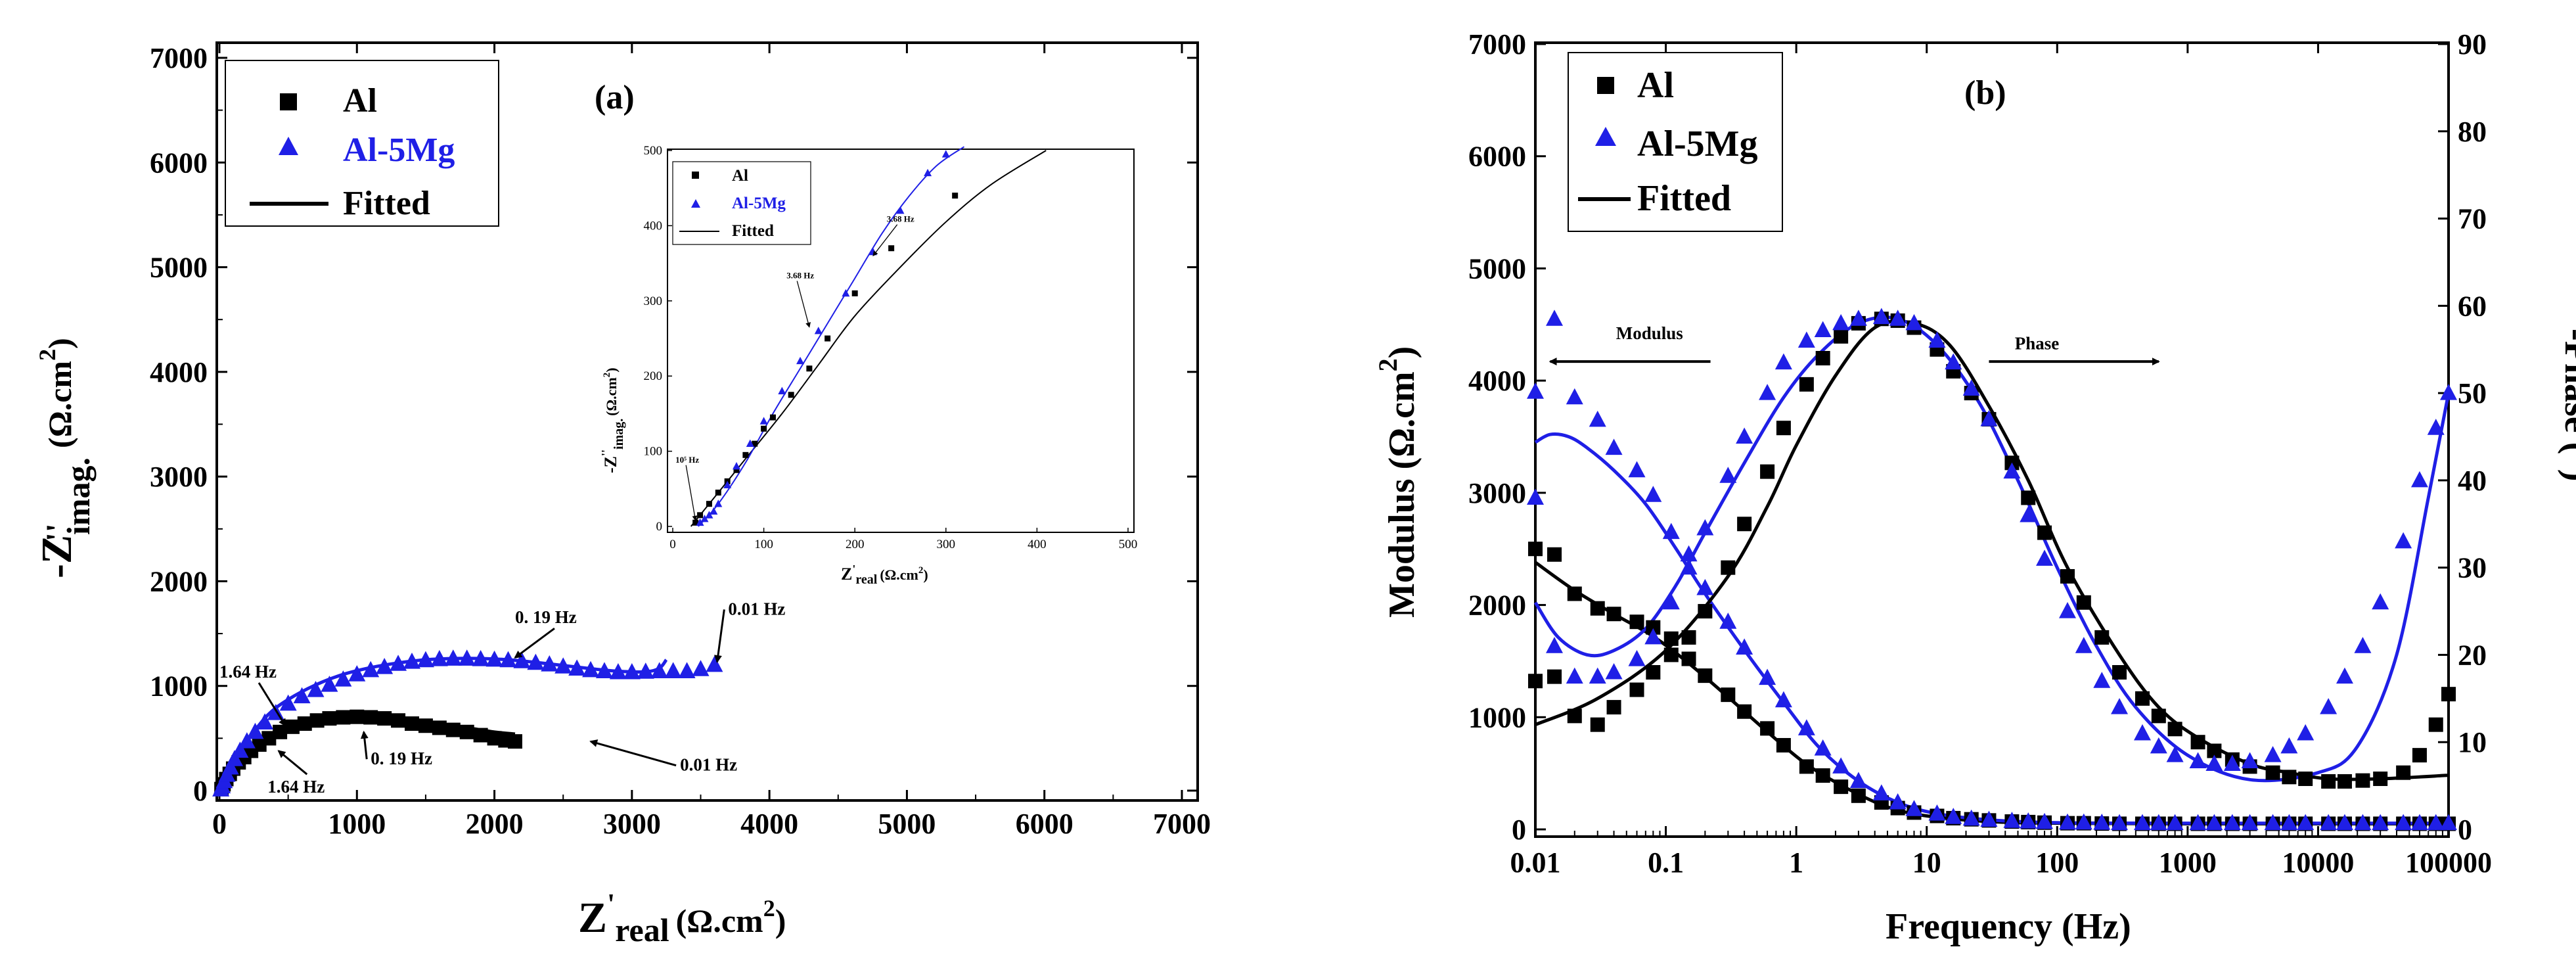 This screenshot has width=2576, height=972. Describe the element at coordinates (179, 58) in the screenshot. I see `a-ytick-label-7: 7000` at that location.